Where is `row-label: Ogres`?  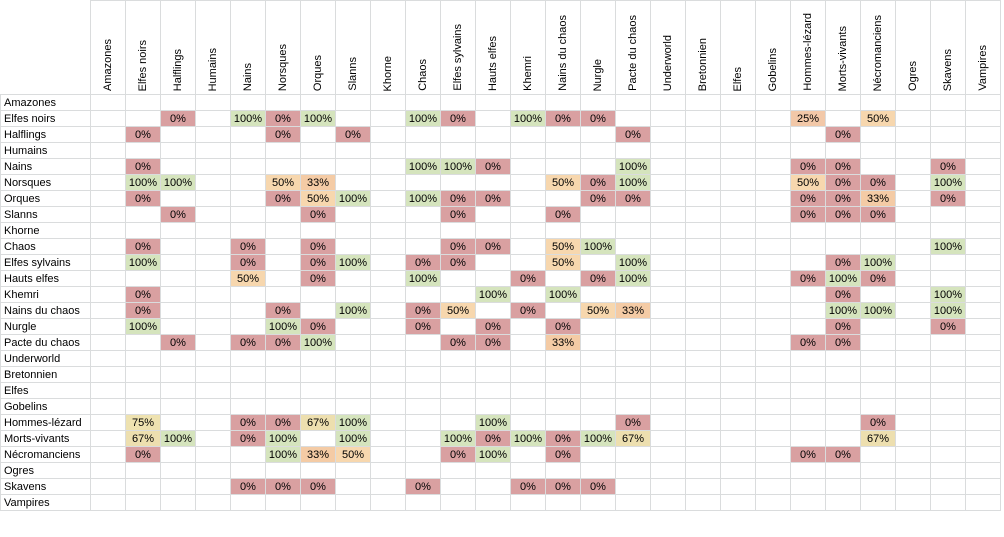 row-label: Ogres is located at coordinates (45, 470).